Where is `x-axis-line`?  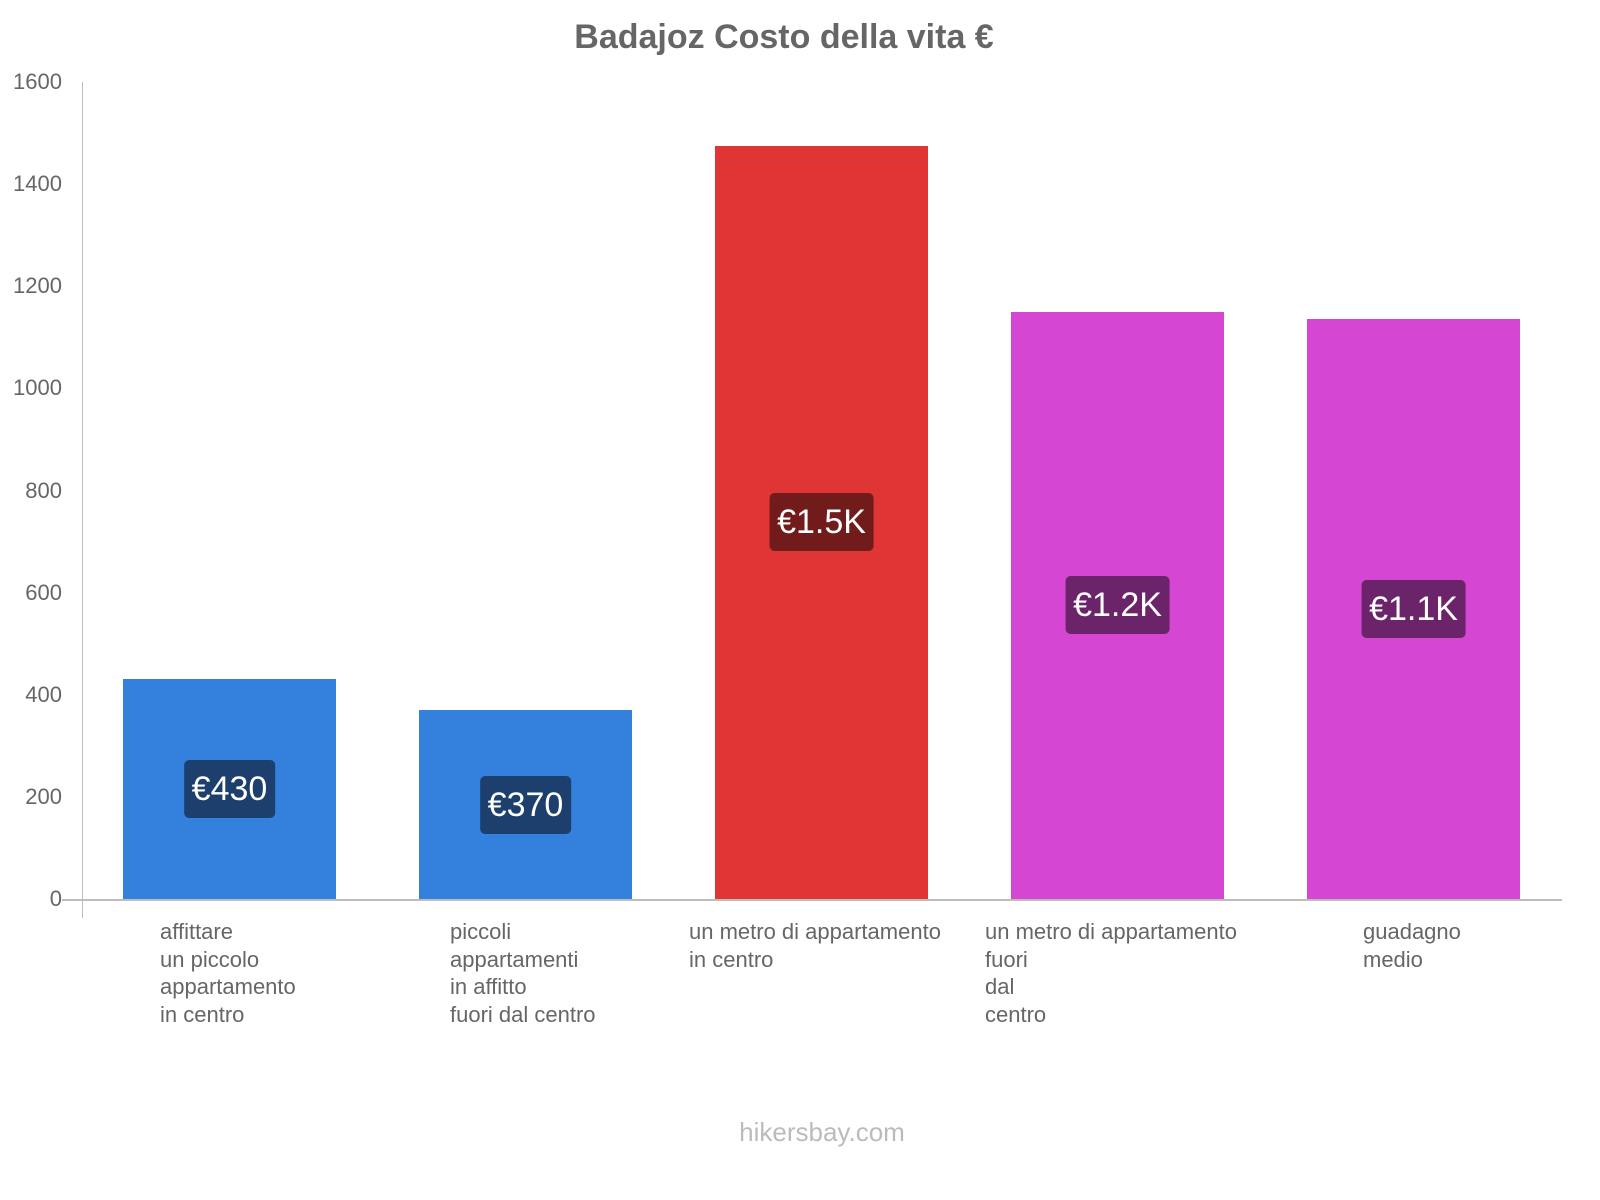 x-axis-line is located at coordinates (812, 900).